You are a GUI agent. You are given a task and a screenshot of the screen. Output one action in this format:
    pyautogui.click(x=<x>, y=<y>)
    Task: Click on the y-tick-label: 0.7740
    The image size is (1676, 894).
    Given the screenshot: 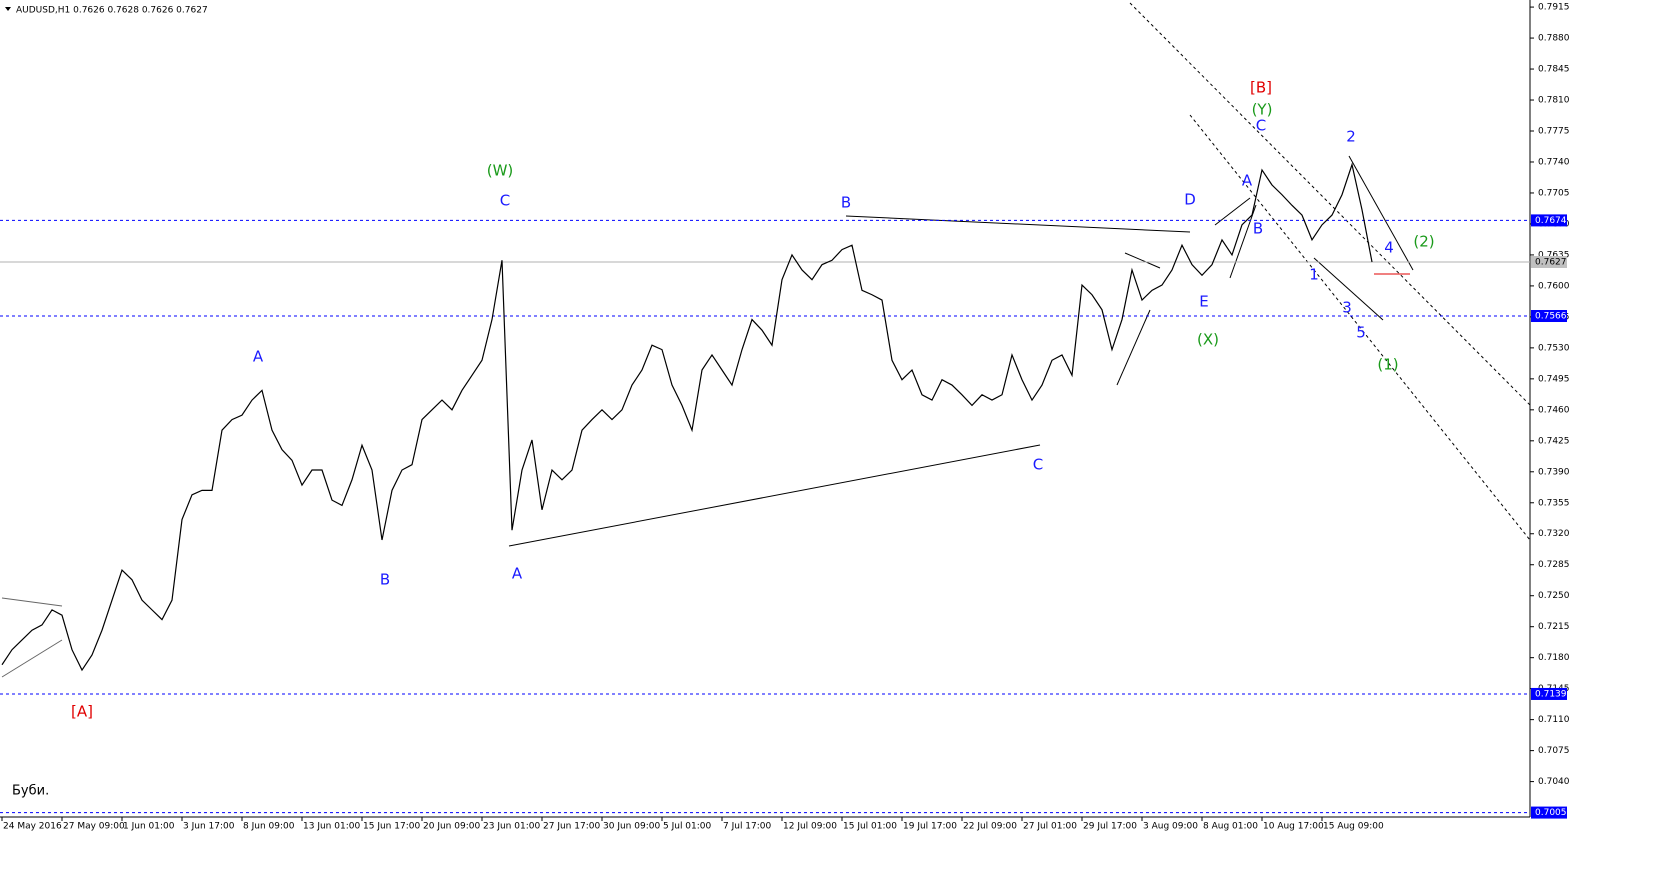 What is the action you would take?
    pyautogui.click(x=1554, y=162)
    